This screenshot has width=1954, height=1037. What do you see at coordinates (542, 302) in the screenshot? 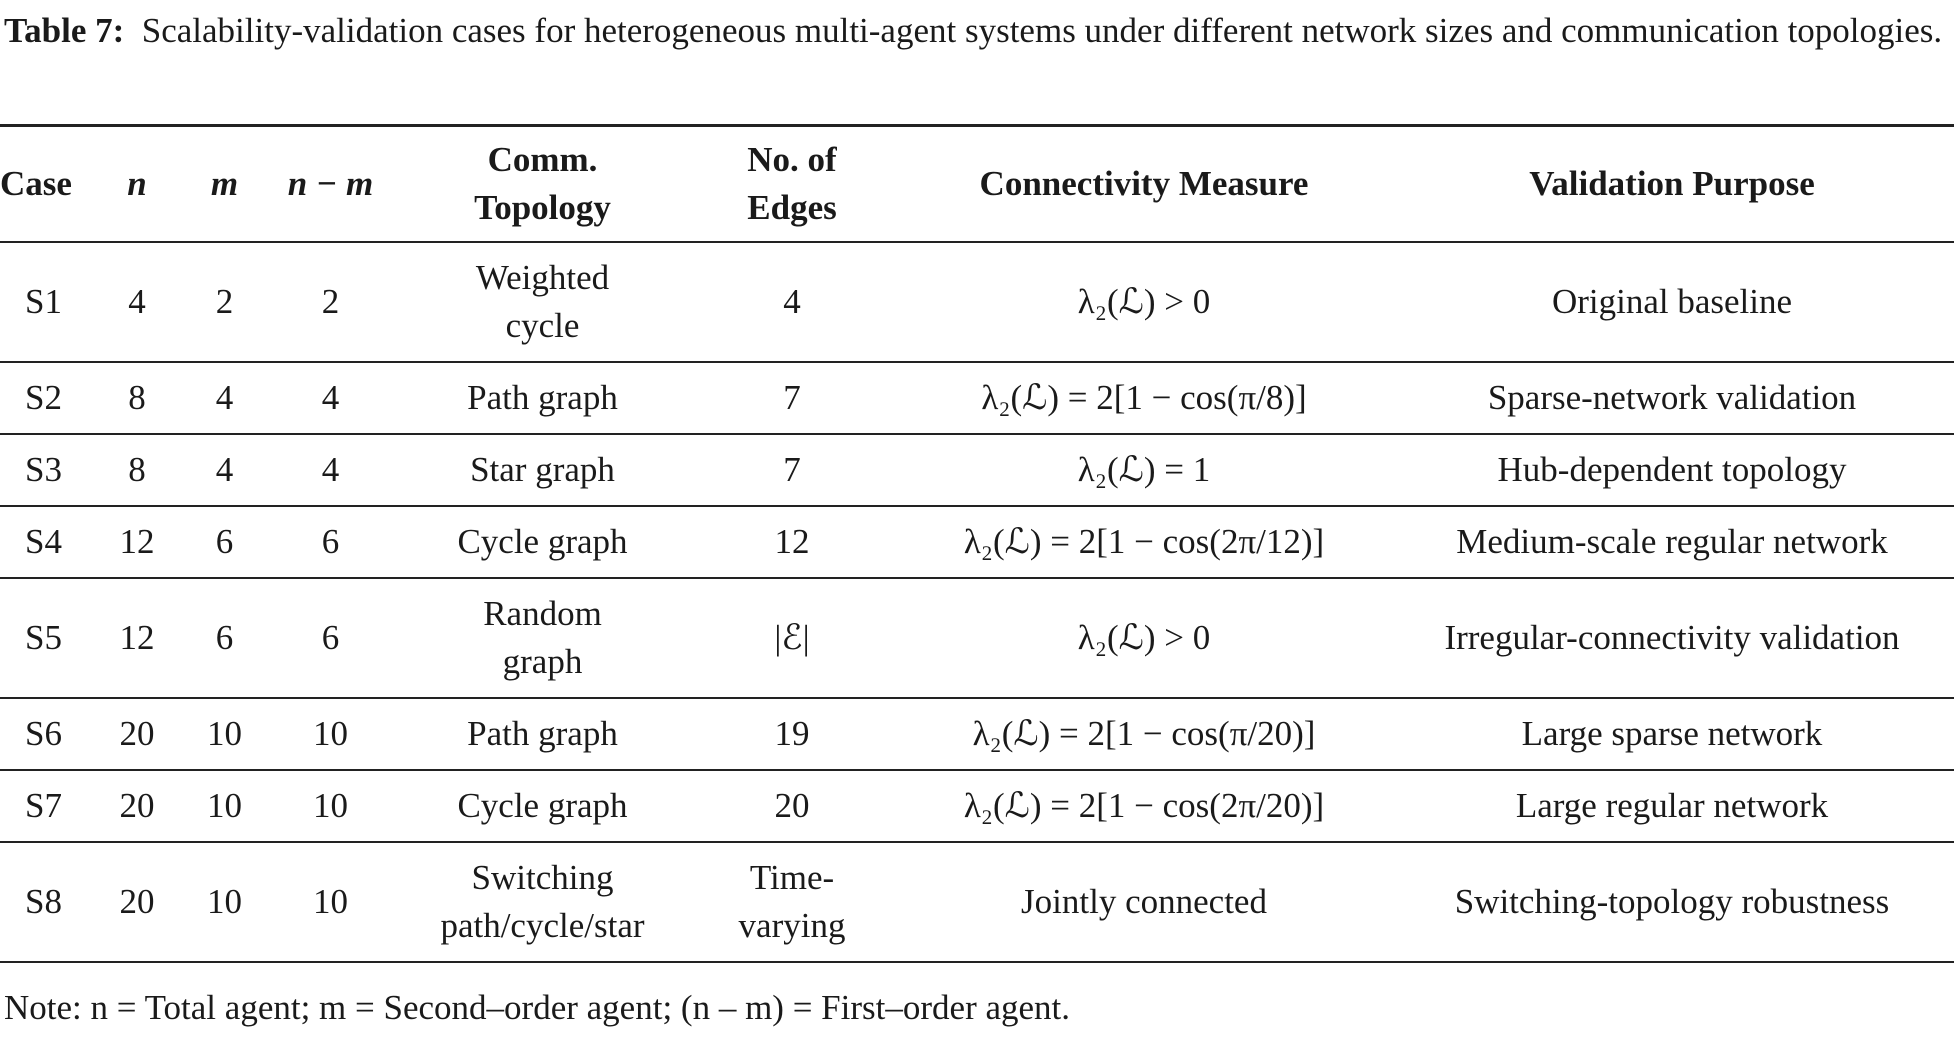
I see `table-cell: Weighted cycle` at bounding box center [542, 302].